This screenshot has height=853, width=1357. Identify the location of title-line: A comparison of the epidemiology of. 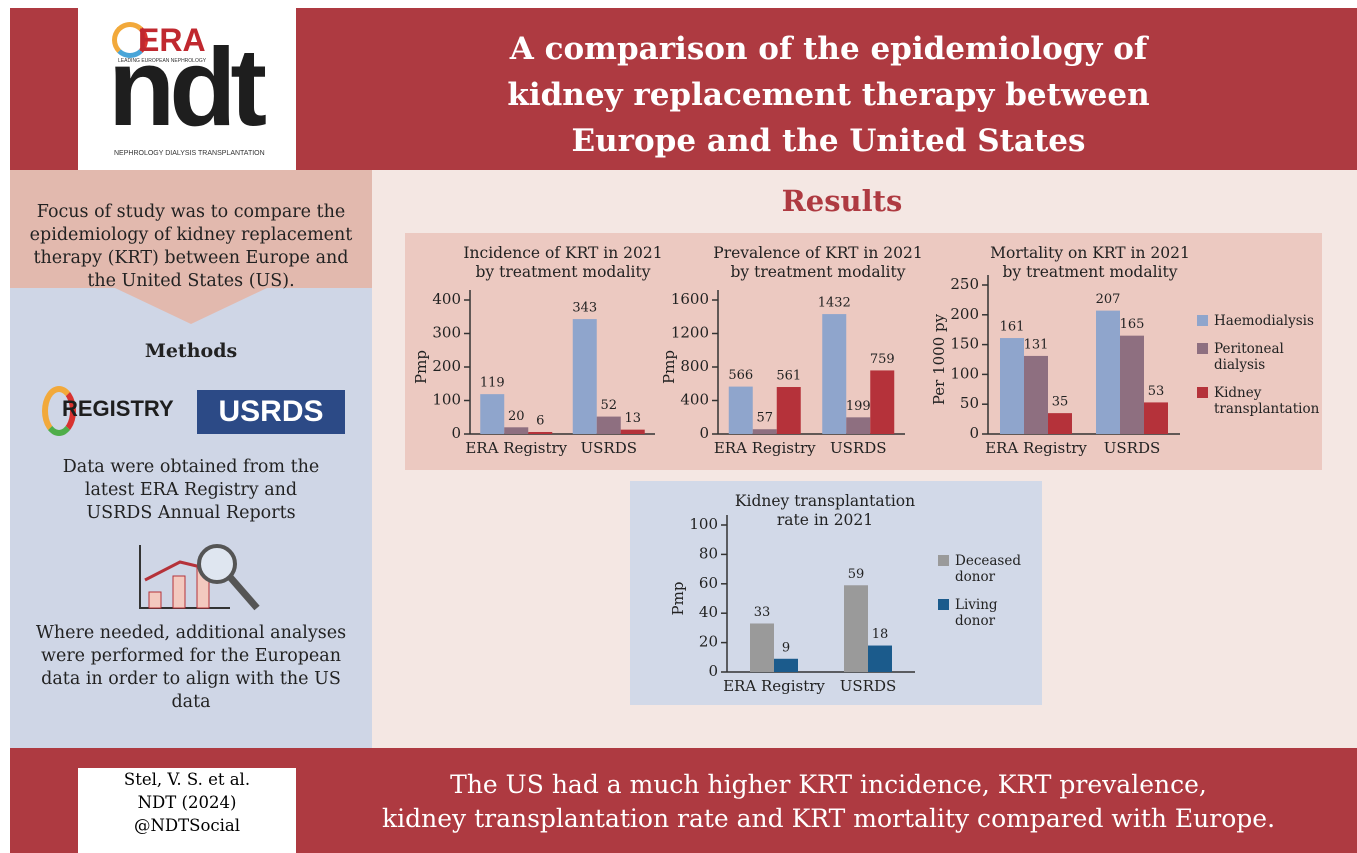
(828, 49).